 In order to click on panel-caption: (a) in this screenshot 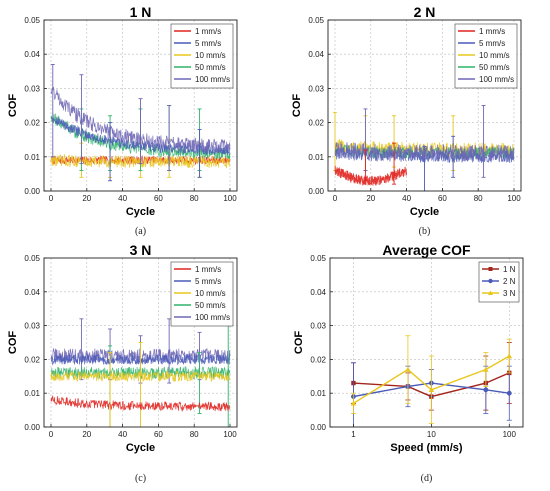, I will do `click(140, 231)`.